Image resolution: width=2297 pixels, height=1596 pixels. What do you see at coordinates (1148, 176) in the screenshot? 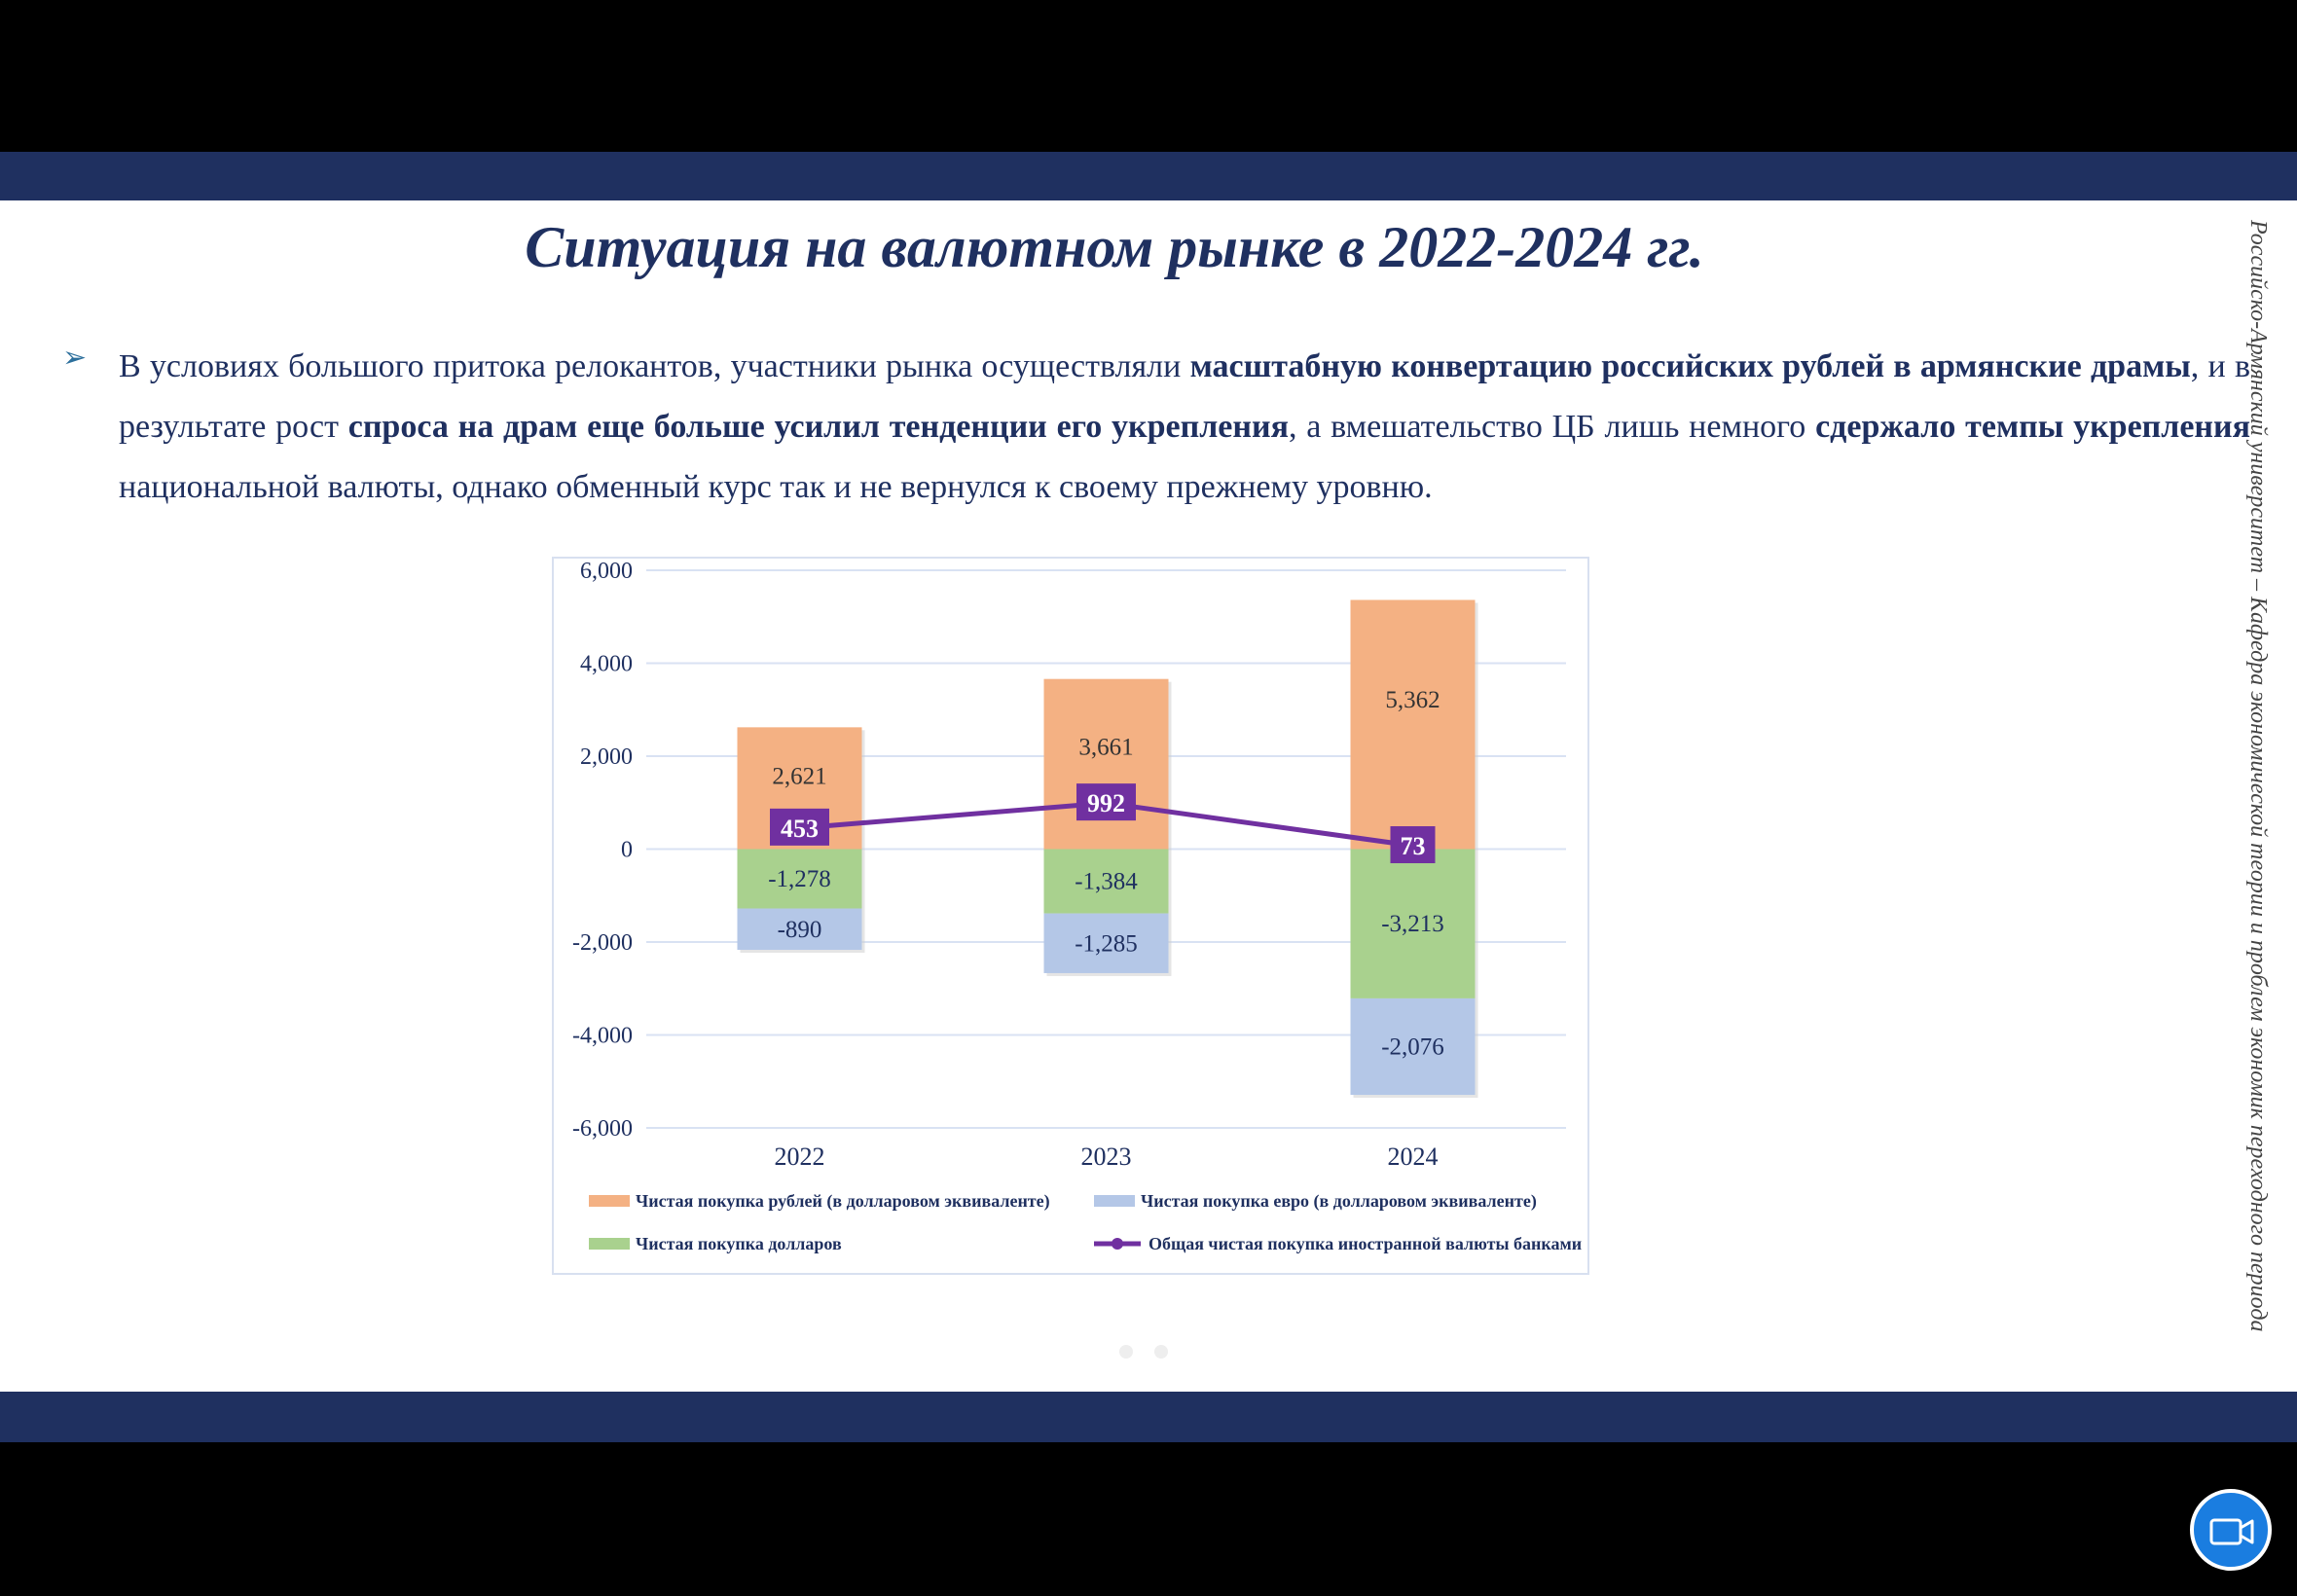
I see `slide-top-band` at bounding box center [1148, 176].